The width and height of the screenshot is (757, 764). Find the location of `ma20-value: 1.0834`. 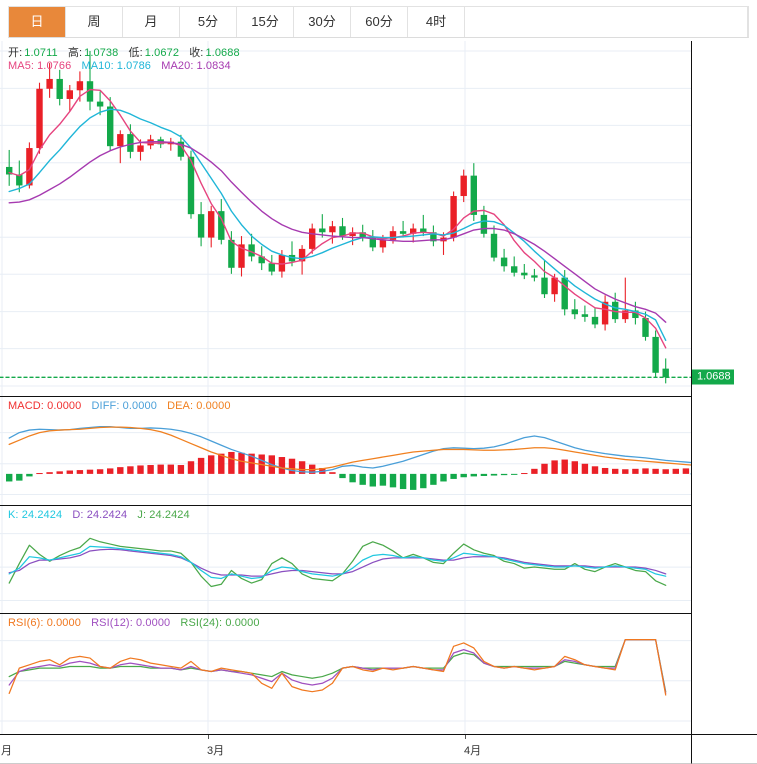

ma20-value: 1.0834 is located at coordinates (213, 66).